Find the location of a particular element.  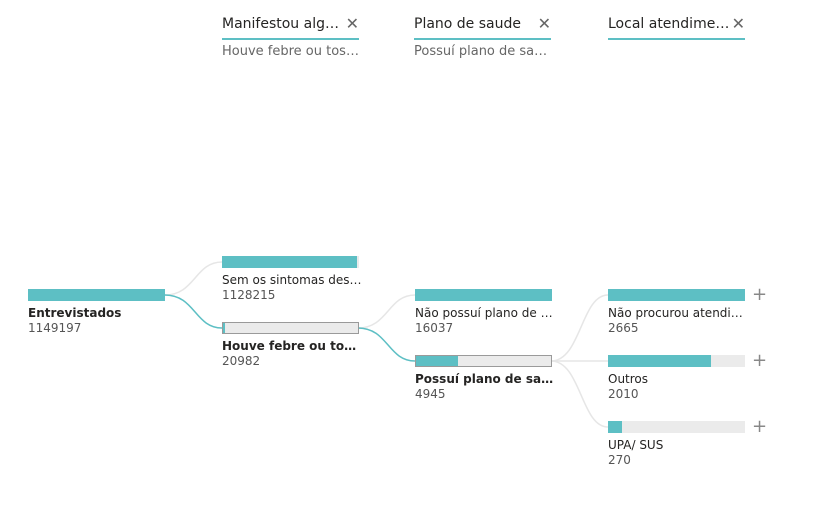

node-value: 2010 is located at coordinates (623, 394).